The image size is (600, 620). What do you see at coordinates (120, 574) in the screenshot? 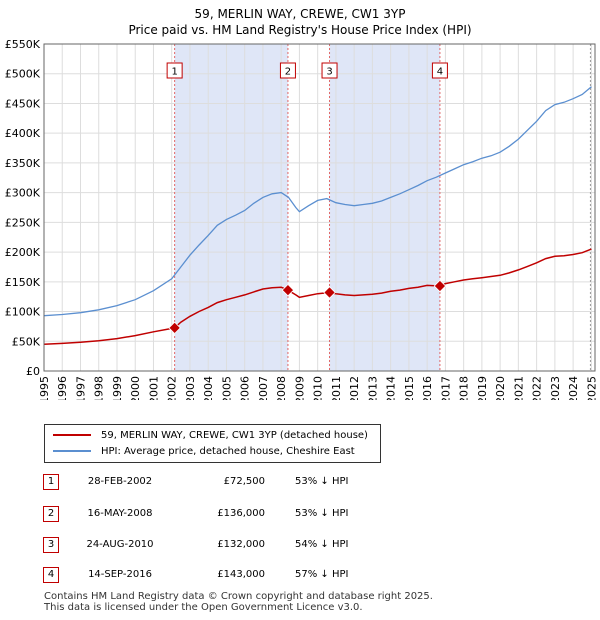
I see `transaction-date: 14-SEP-2016` at bounding box center [120, 574].